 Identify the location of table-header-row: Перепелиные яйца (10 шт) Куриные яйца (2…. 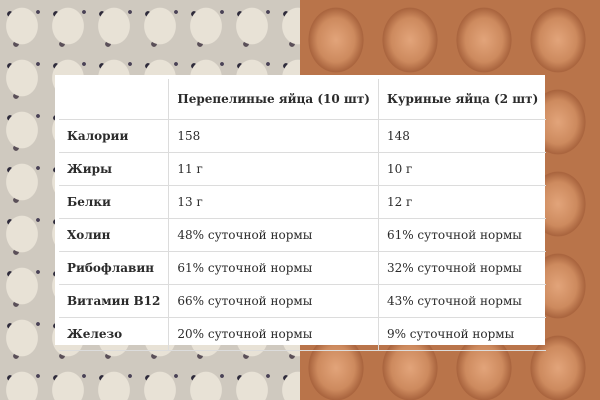
(303, 99).